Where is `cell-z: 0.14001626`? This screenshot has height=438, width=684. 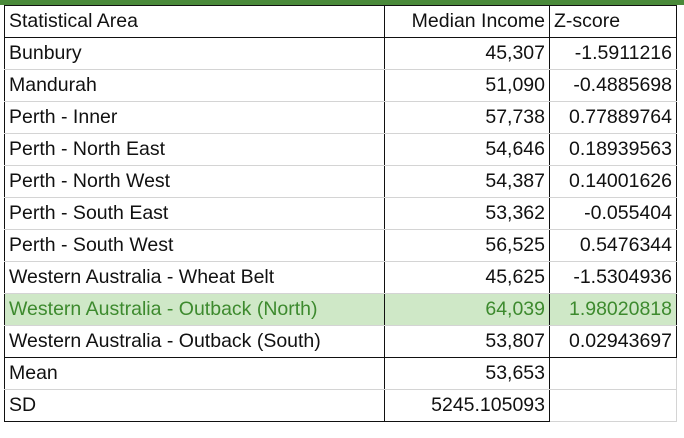 cell-z: 0.14001626 is located at coordinates (613, 181).